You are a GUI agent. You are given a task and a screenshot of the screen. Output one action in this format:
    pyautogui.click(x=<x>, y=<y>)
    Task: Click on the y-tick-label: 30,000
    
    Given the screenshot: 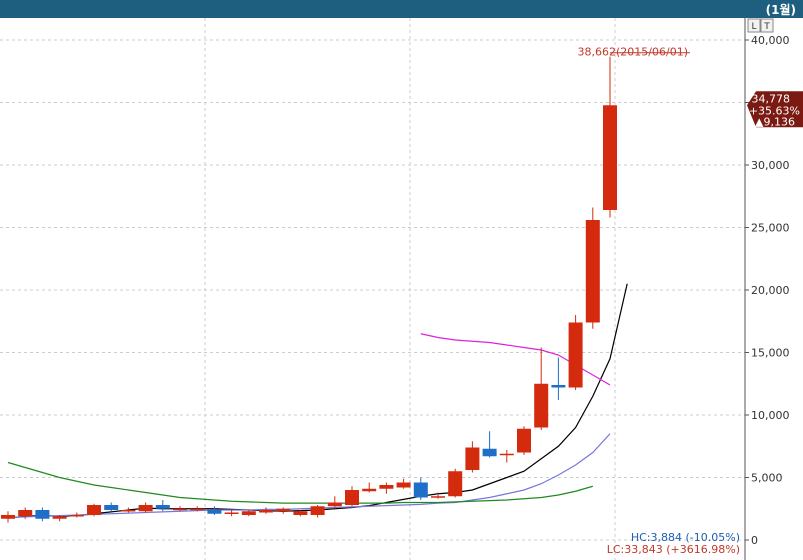 What is the action you would take?
    pyautogui.click(x=770, y=165)
    